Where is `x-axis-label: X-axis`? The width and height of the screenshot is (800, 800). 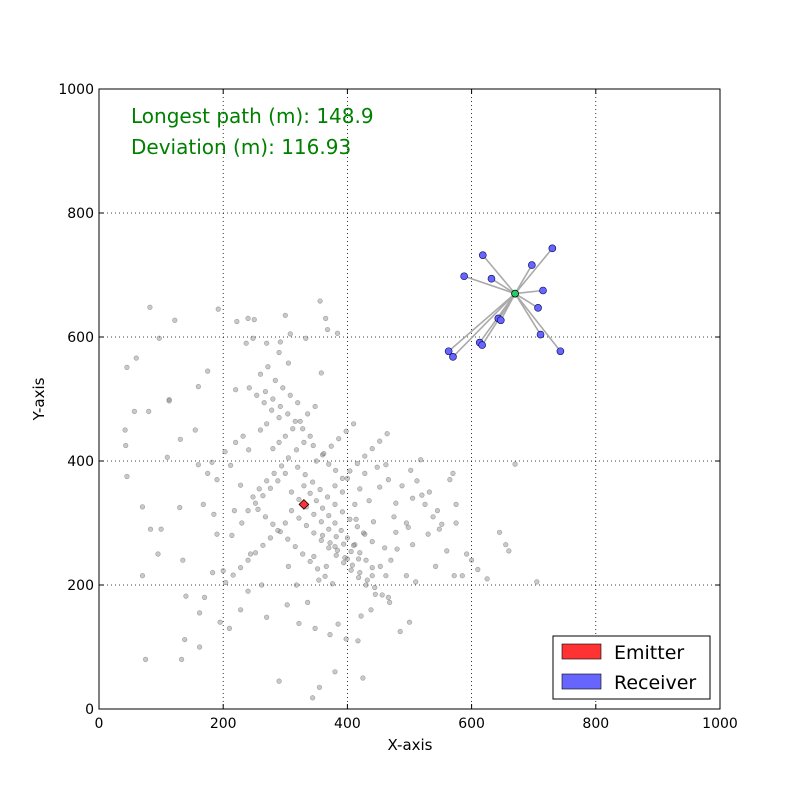
x-axis-label: X-axis is located at coordinates (410, 745).